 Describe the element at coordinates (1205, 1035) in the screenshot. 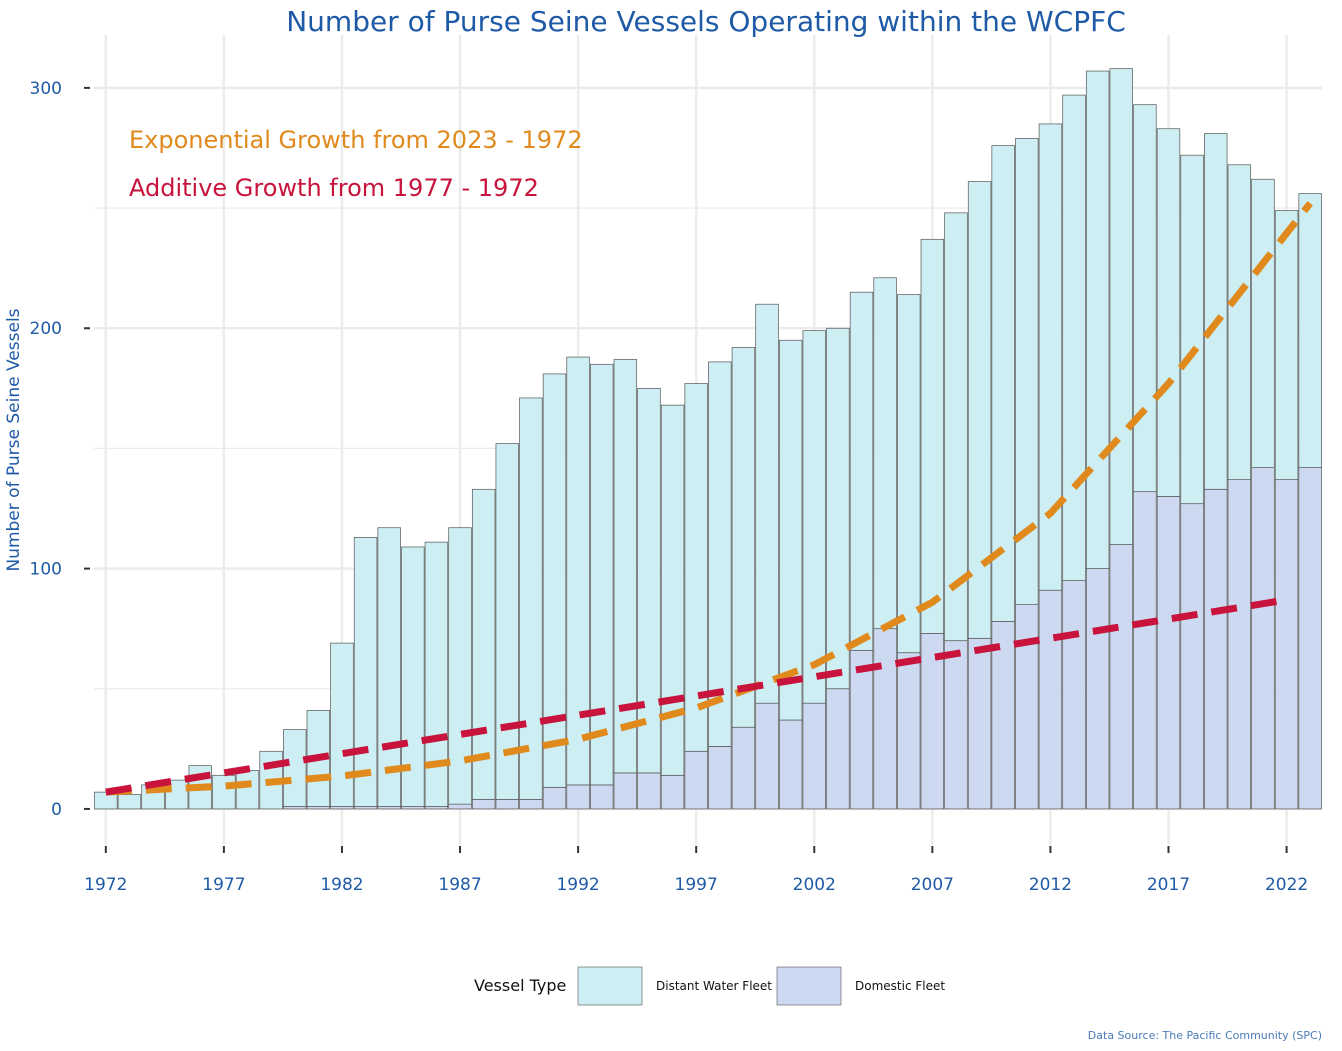

I see `data-source-note: Data Source: The Pacific Community (SPC)` at that location.